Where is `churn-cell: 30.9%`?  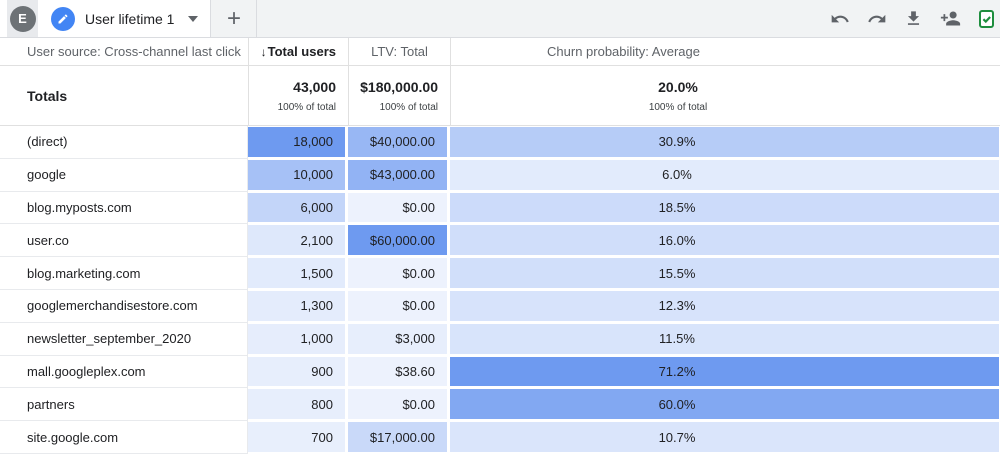
churn-cell: 30.9% is located at coordinates (724, 142).